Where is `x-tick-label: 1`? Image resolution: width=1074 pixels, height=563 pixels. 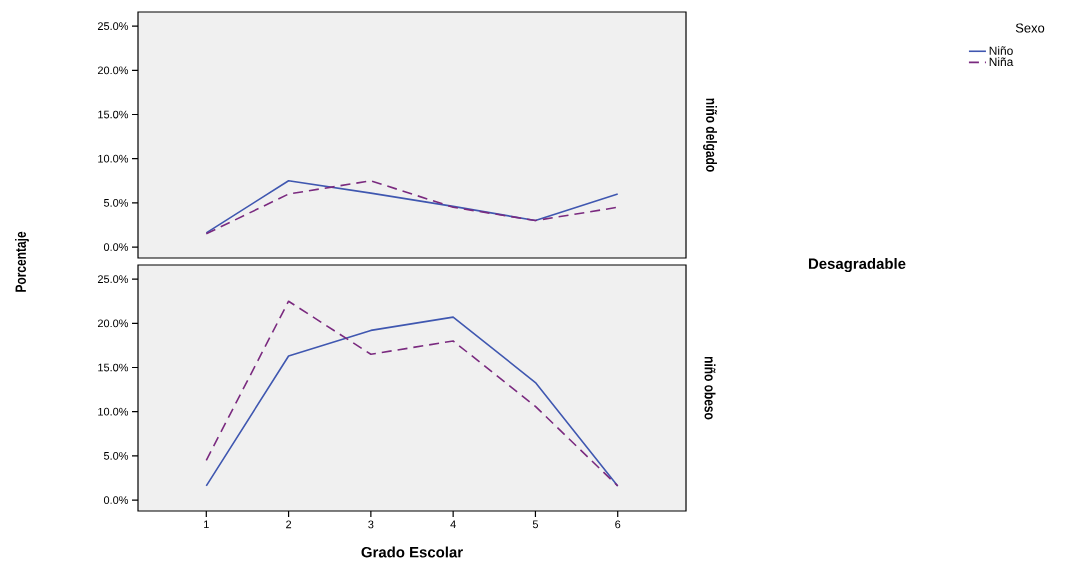 x-tick-label: 1 is located at coordinates (206, 524).